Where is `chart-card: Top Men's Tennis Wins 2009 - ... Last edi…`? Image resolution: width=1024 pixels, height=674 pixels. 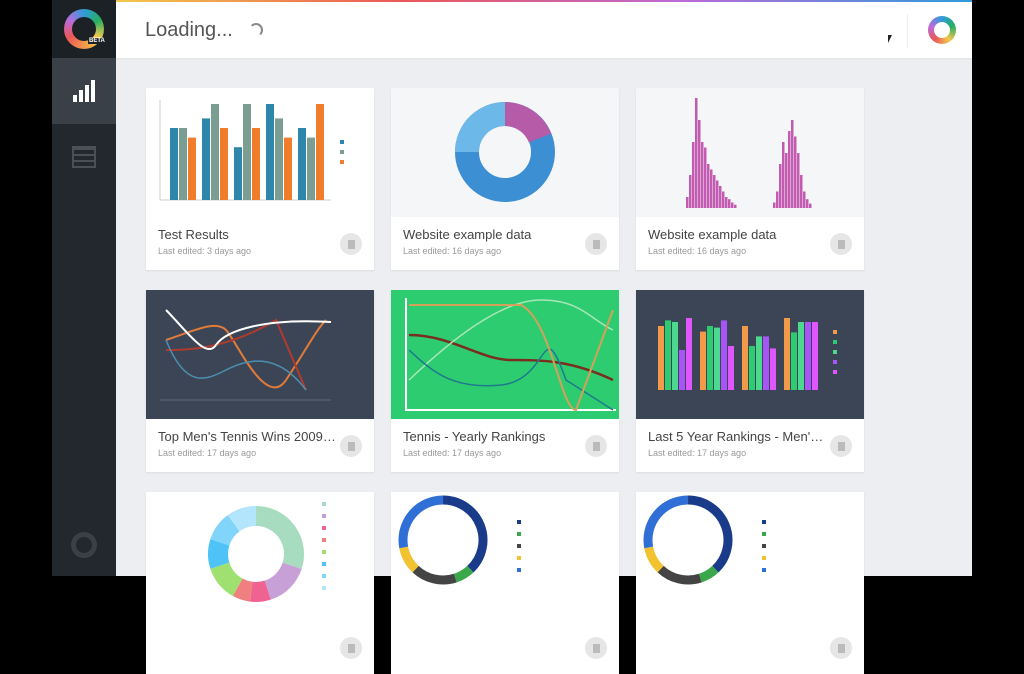
chart-card: Top Men's Tennis Wins 2009 - ... Last edi… is located at coordinates (260, 381).